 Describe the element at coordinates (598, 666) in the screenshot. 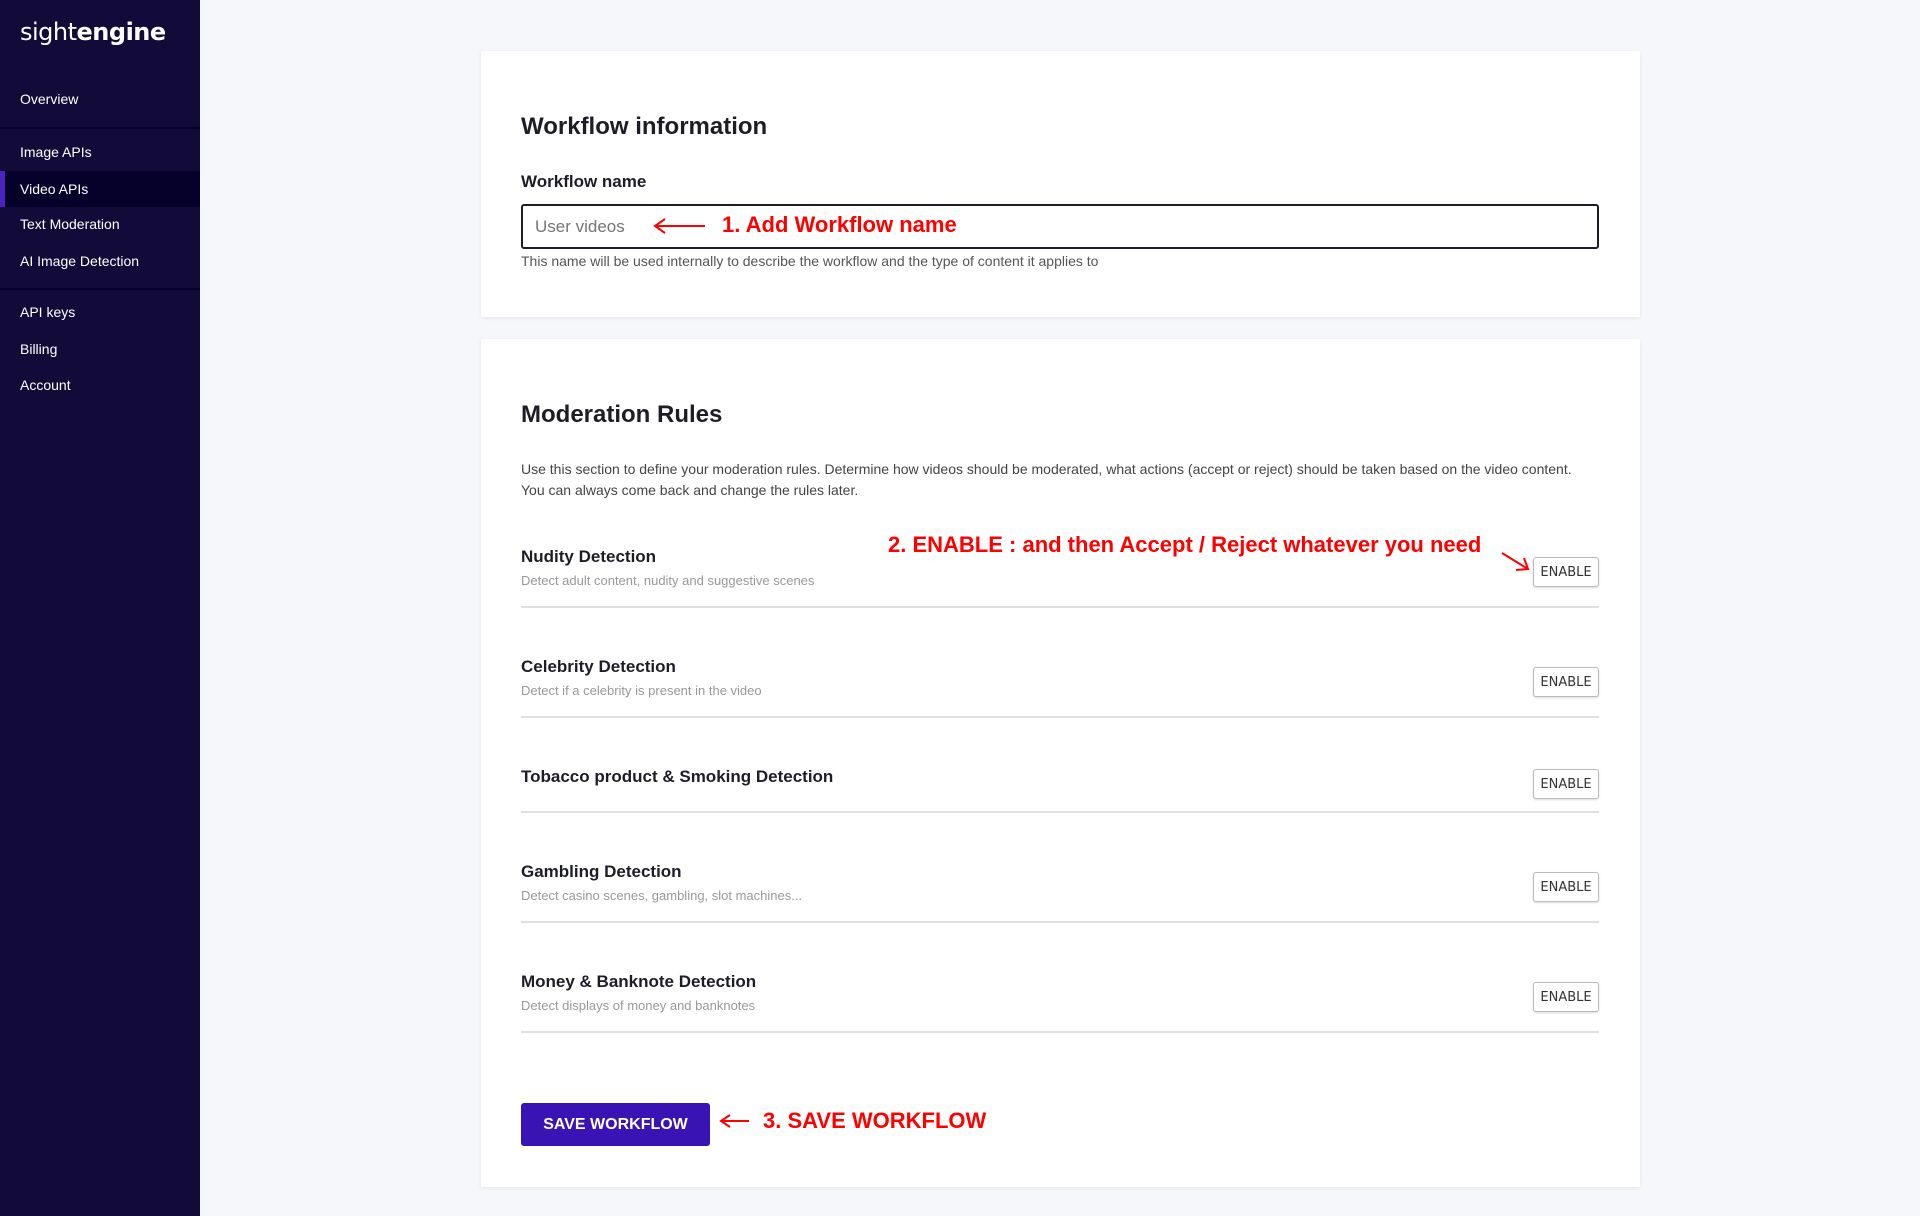

I see `rule-title: Celebrity Detection` at that location.